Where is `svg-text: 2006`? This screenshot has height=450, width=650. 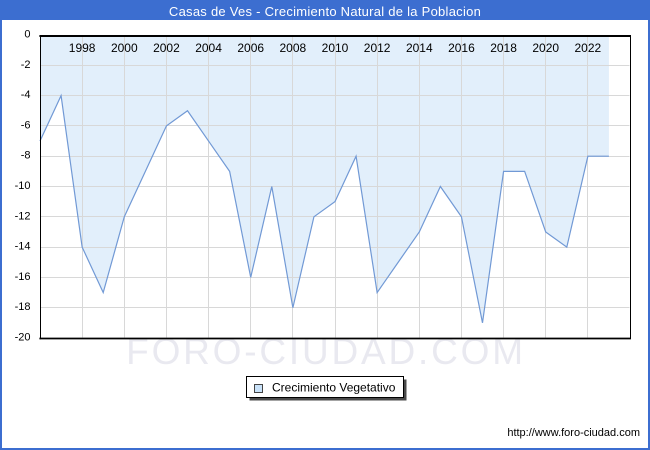 svg-text: 2006 is located at coordinates (250, 48).